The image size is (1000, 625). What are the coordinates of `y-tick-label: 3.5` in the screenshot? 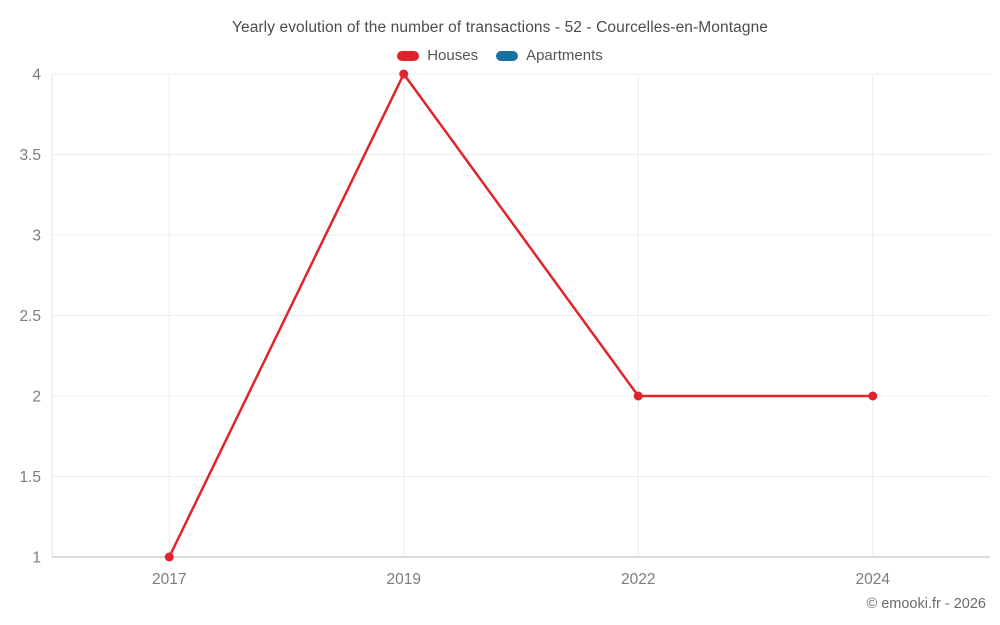 It's located at (30, 155).